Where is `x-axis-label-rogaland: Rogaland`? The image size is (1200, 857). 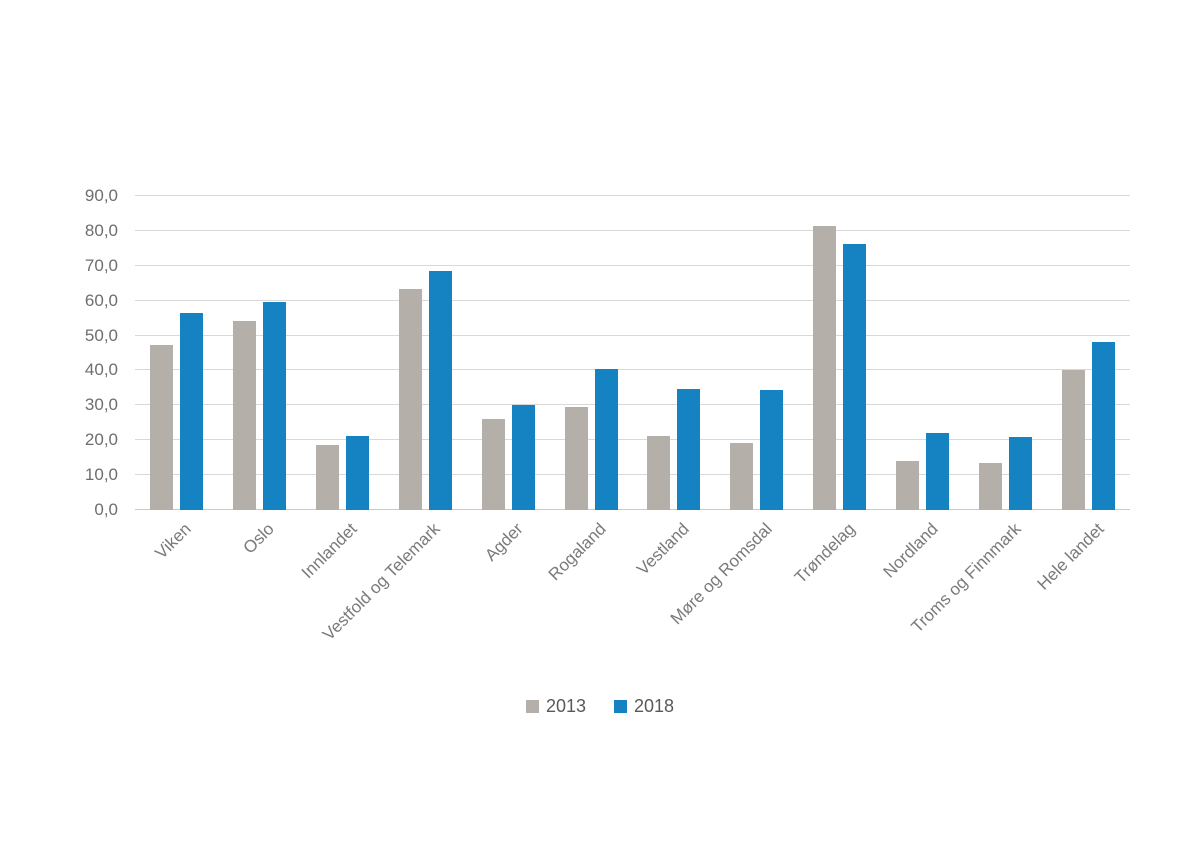 x-axis-label-rogaland: Rogaland is located at coordinates (577, 552).